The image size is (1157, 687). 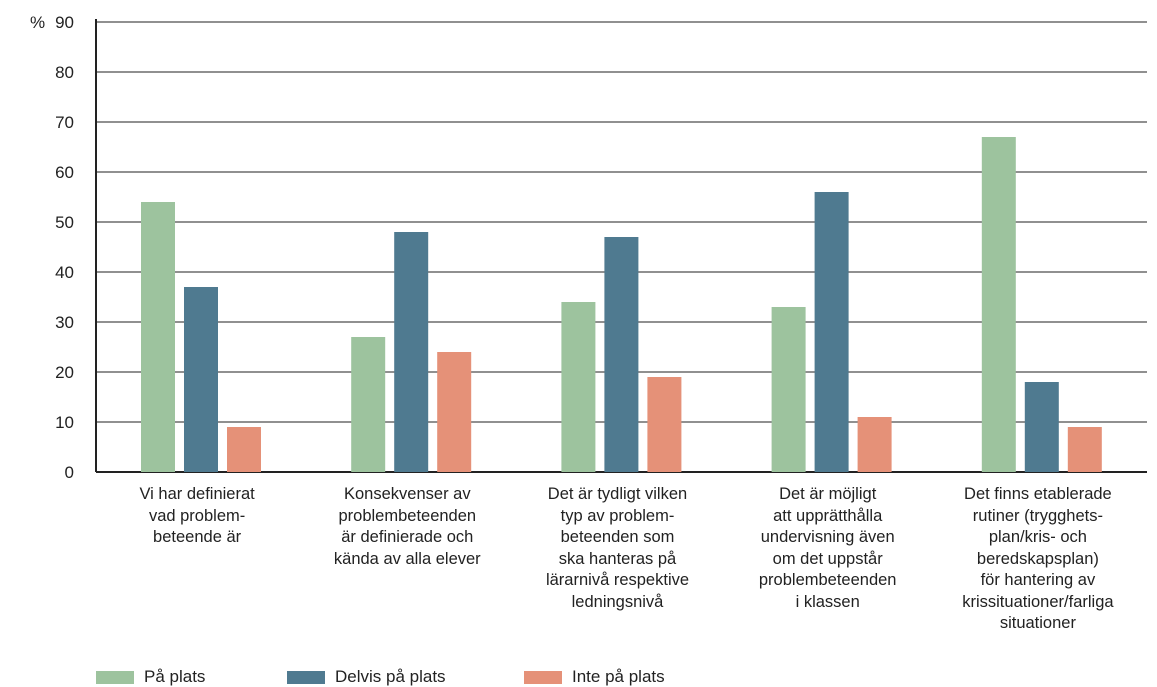 What do you see at coordinates (64, 322) in the screenshot?
I see `y-tick-label: 30` at bounding box center [64, 322].